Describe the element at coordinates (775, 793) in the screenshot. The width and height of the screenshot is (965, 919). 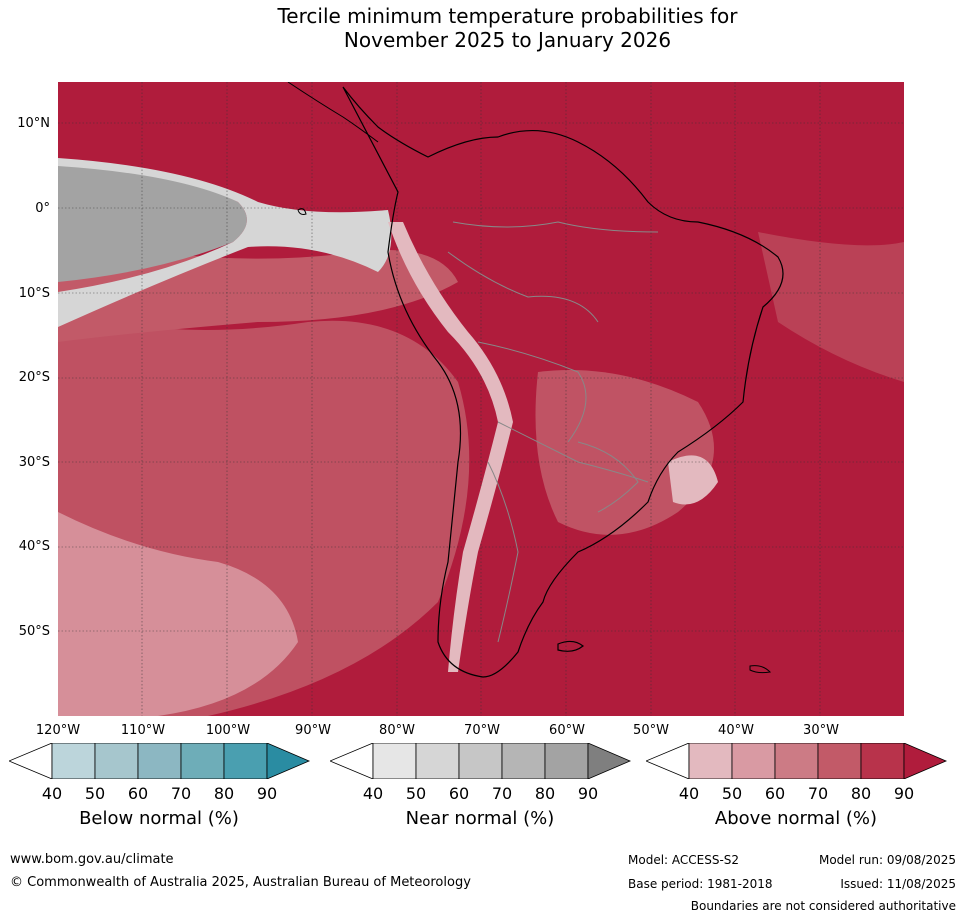
I see `cb3-tick: 60` at that location.